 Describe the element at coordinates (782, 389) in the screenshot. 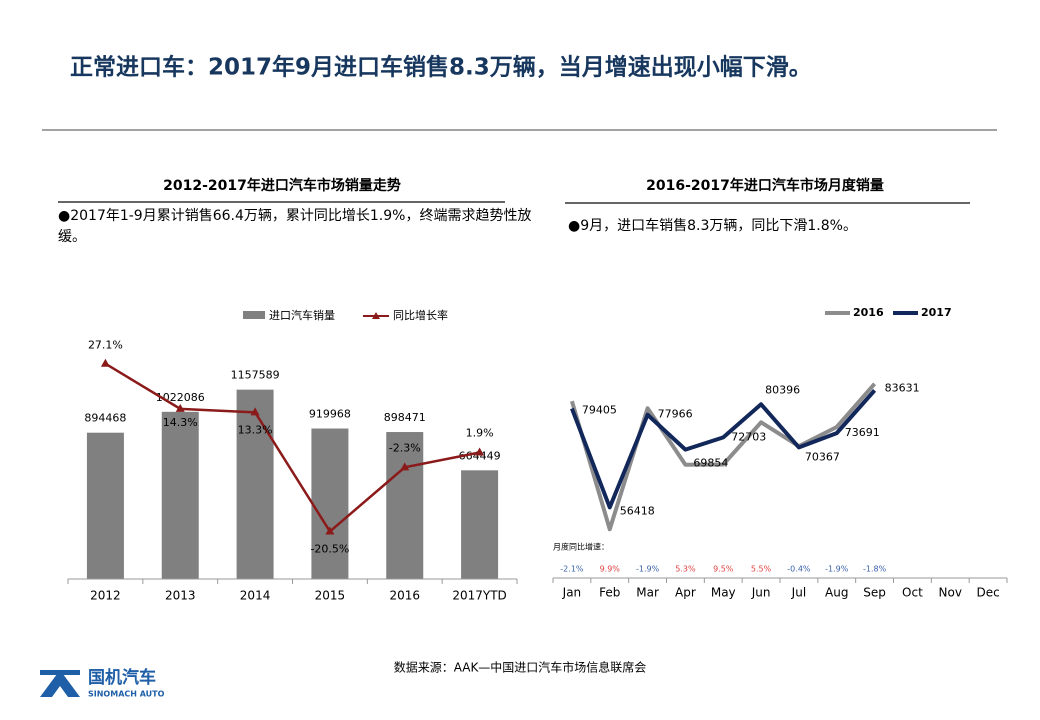

I see `data-label: 80396` at that location.